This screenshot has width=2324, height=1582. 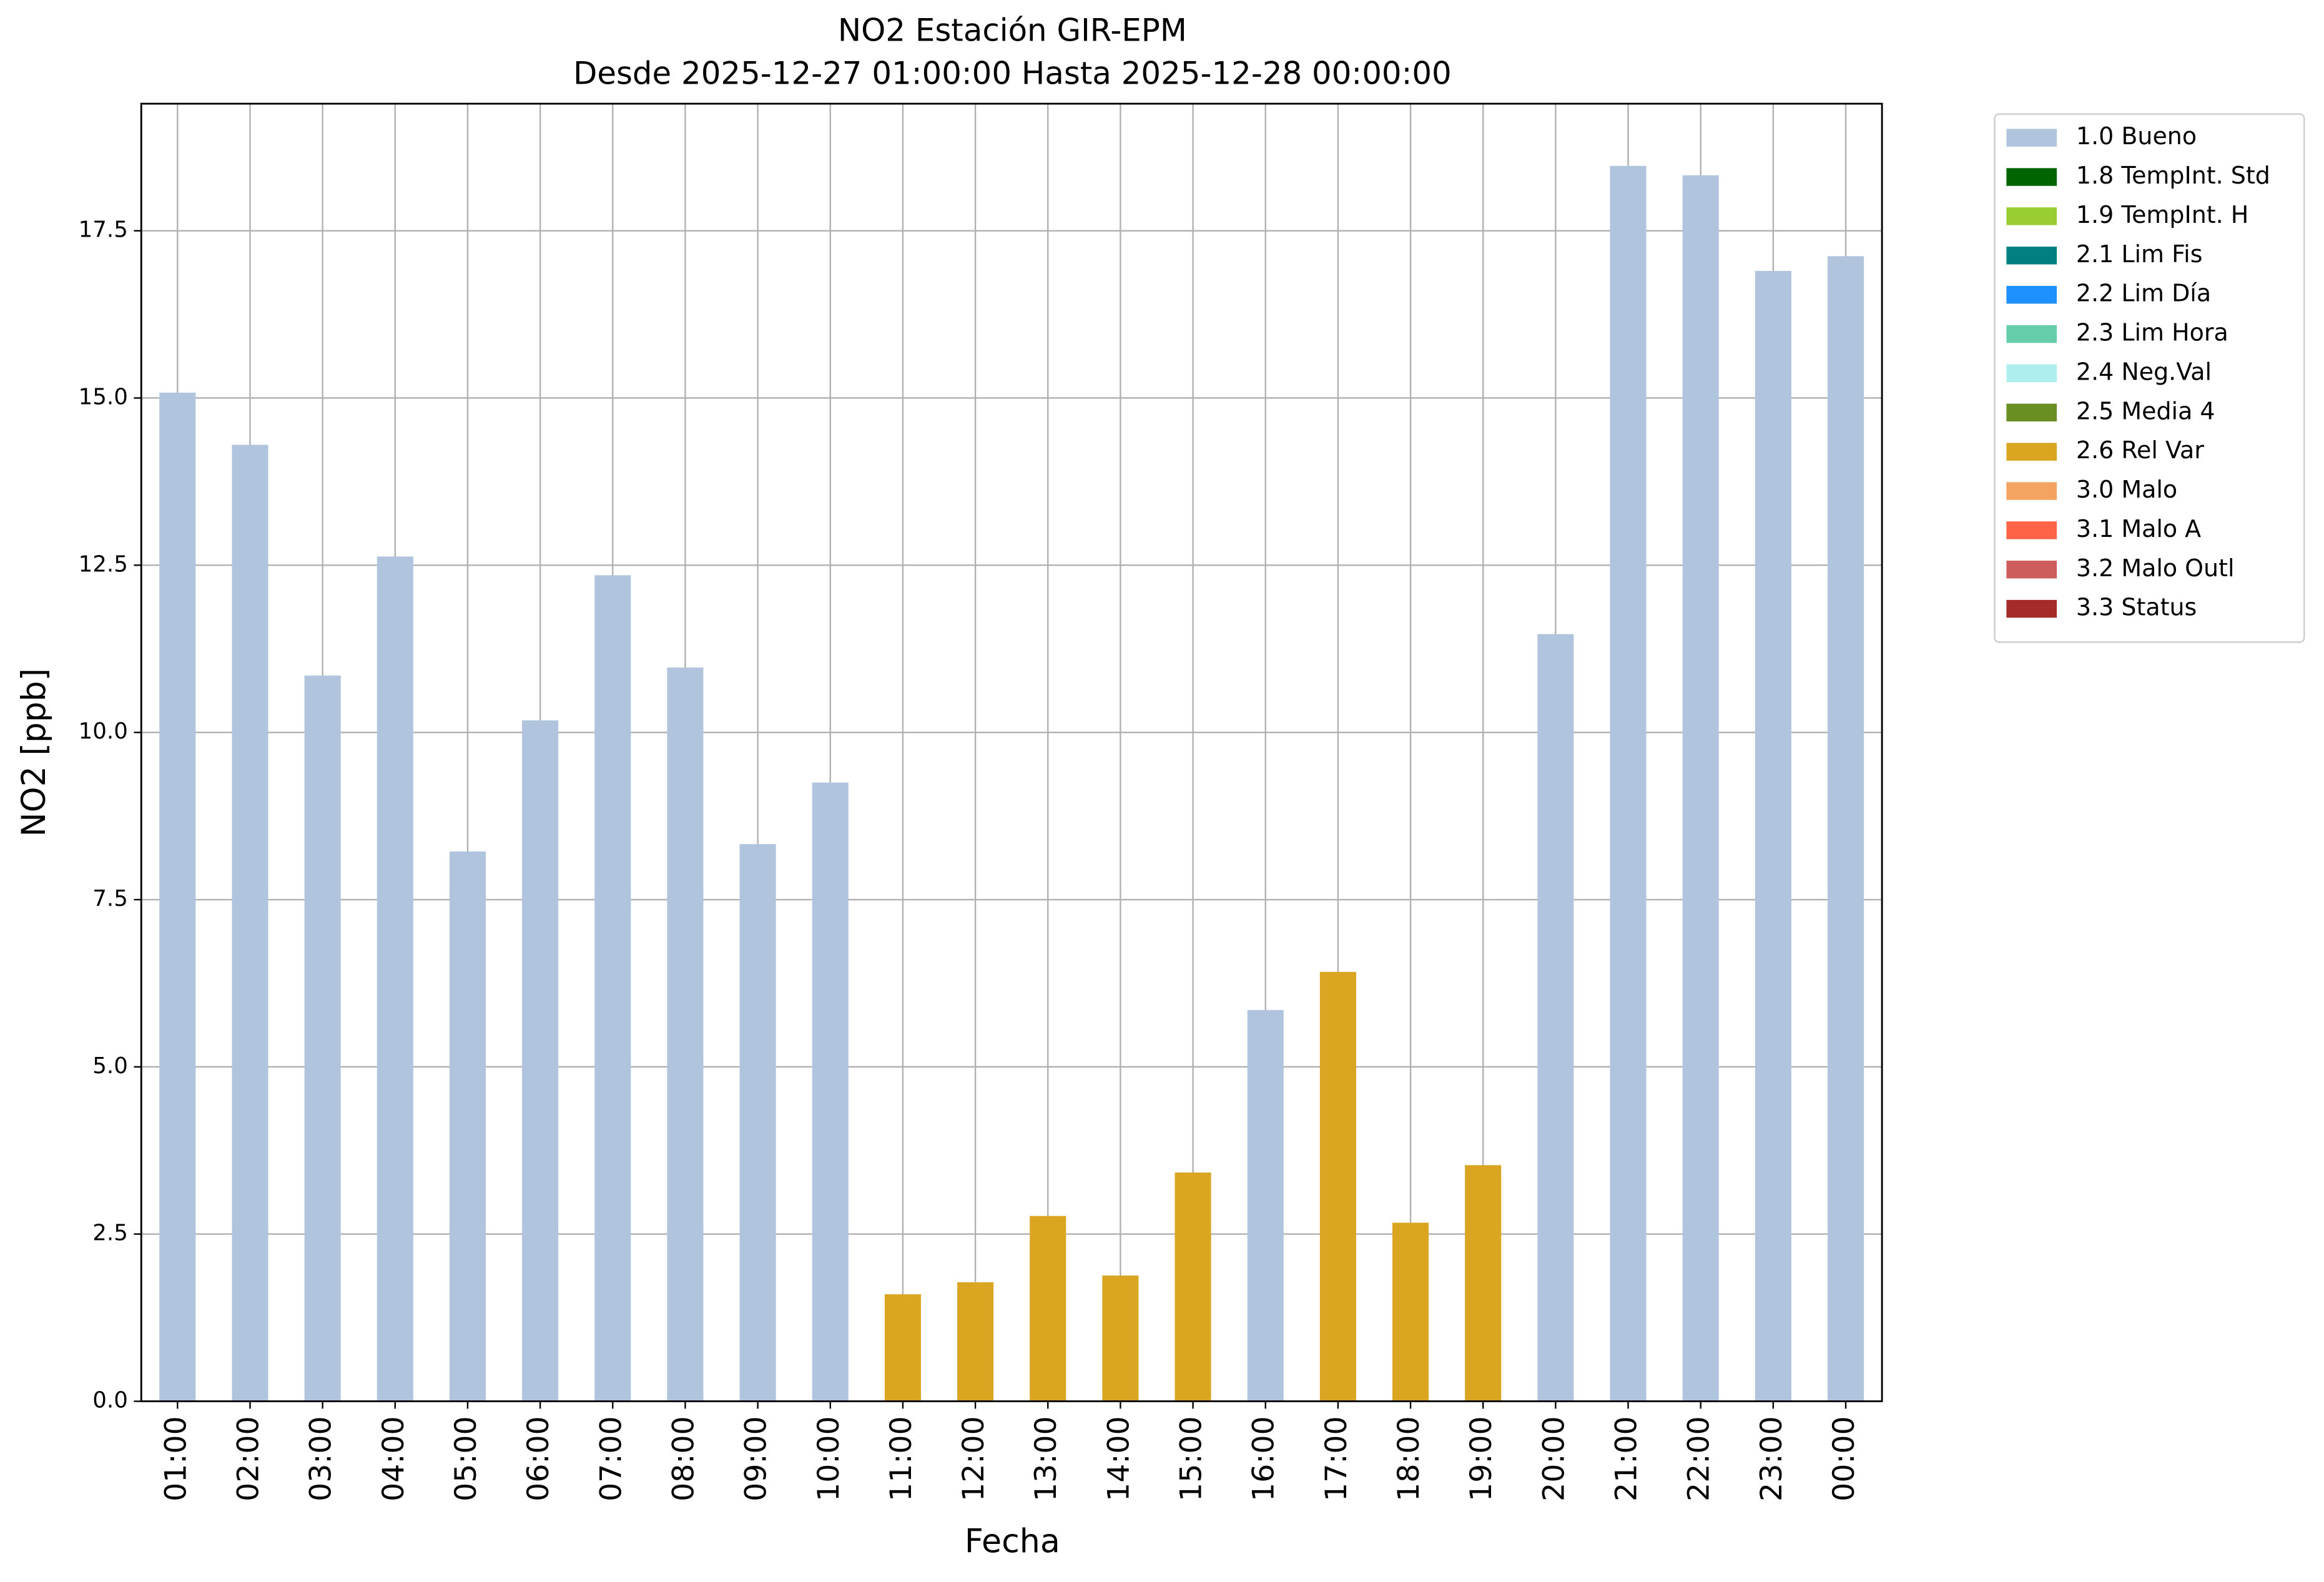 What do you see at coordinates (2136, 136) in the screenshot?
I see `legend-label: 1.0 Bueno` at bounding box center [2136, 136].